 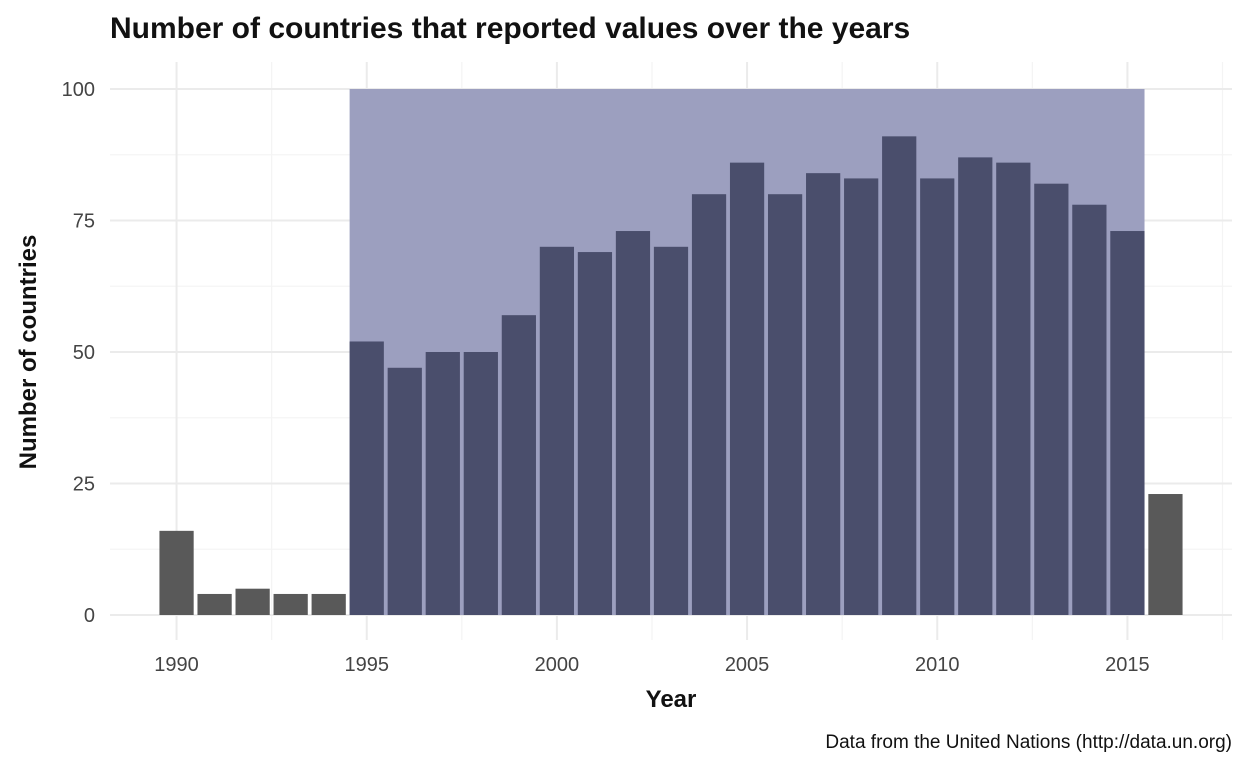 What do you see at coordinates (1127, 665) in the screenshot?
I see `x-tick-label: 2015` at bounding box center [1127, 665].